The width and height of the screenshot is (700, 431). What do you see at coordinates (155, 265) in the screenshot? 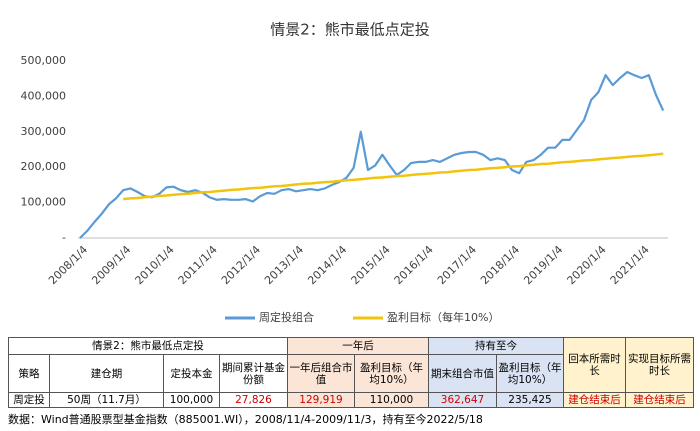
I see `x-tick-label: 2010/1/4` at bounding box center [155, 265].